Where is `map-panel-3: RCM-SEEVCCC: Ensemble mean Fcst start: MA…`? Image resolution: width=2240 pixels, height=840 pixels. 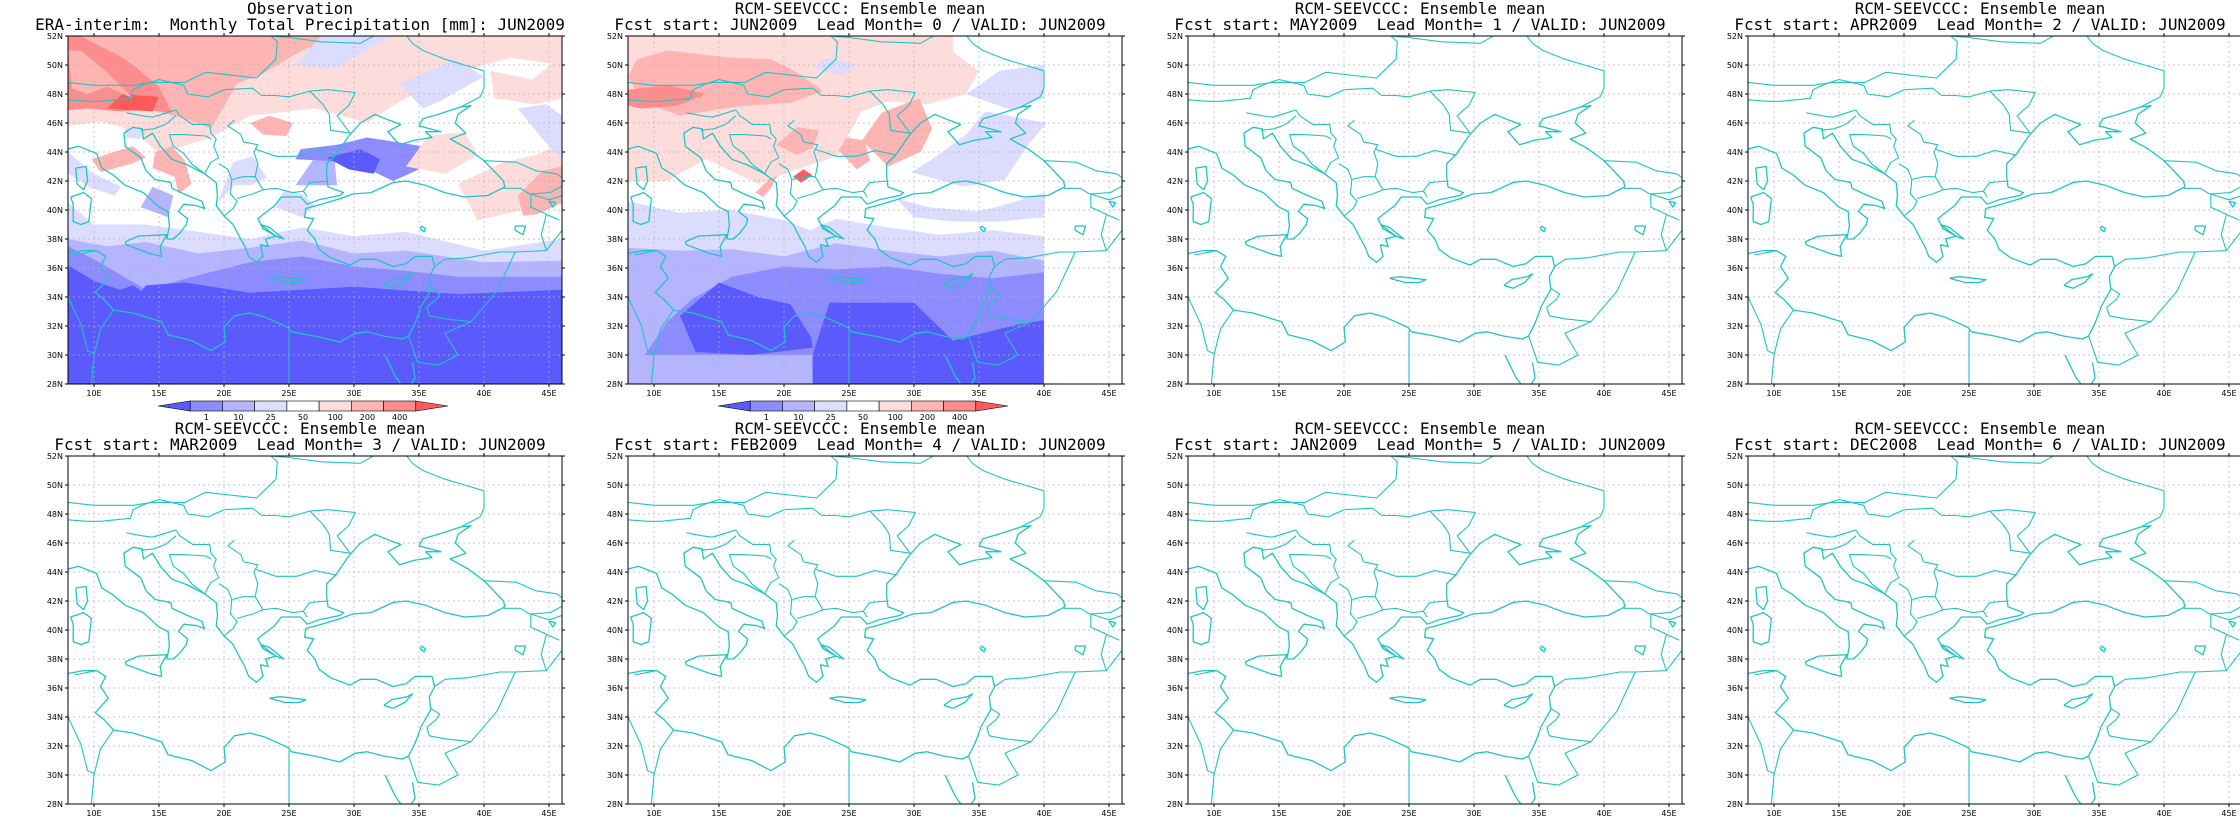
map-panel-3: RCM-SEEVCCC: Ensemble mean Fcst start: MA… is located at coordinates (1420, 210).